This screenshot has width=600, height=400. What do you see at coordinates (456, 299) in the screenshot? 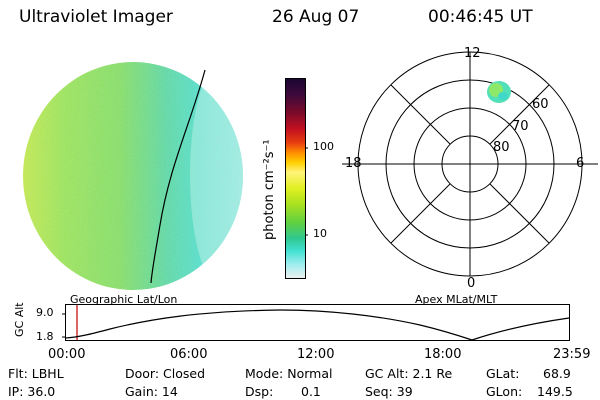
I see `polar-caption: Apex MLat/MLT` at bounding box center [456, 299].